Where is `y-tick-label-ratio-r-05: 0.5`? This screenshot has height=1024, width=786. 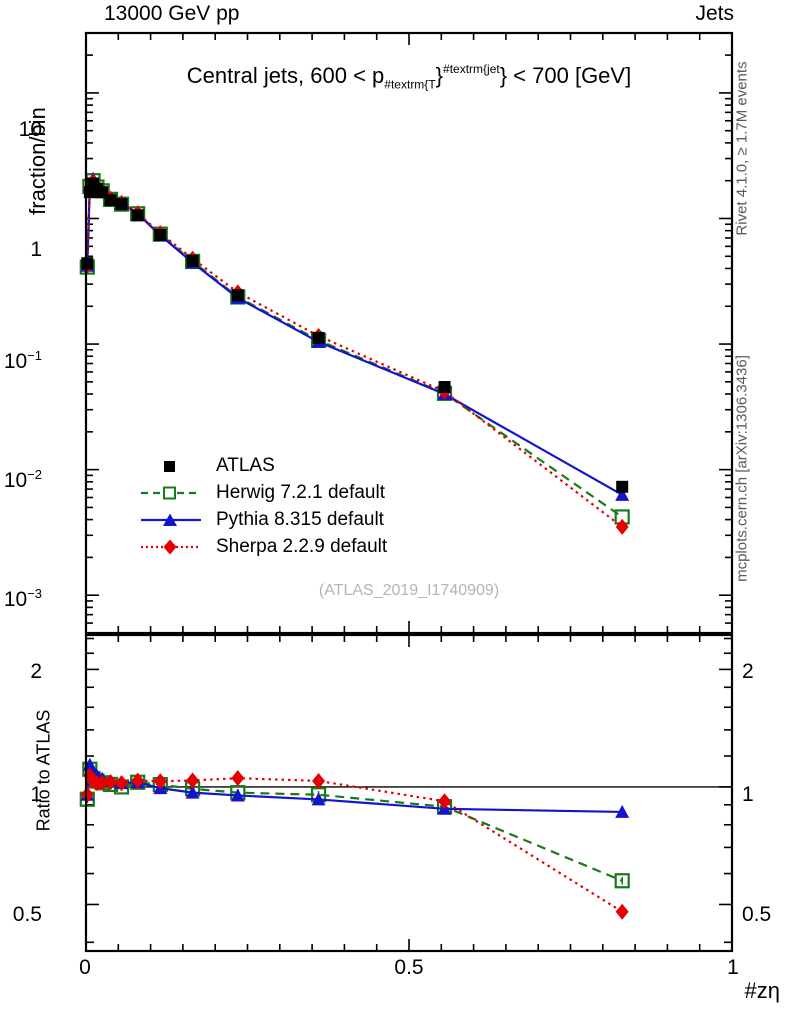 y-tick-label-ratio-r-05: 0.5 is located at coordinates (757, 914).